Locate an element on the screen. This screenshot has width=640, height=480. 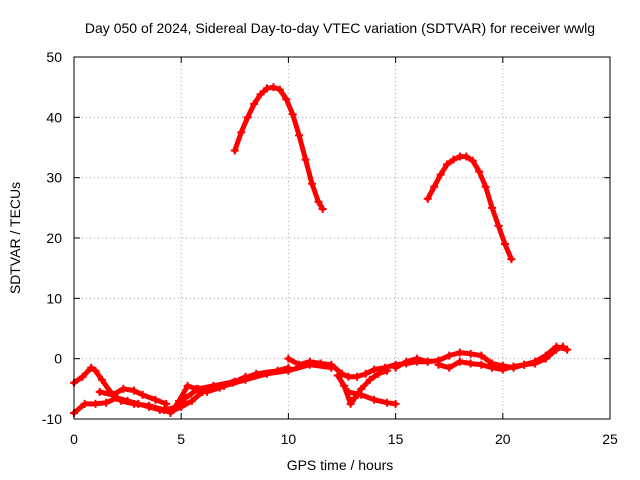
series-base-branch-b is located at coordinates (208, 394).